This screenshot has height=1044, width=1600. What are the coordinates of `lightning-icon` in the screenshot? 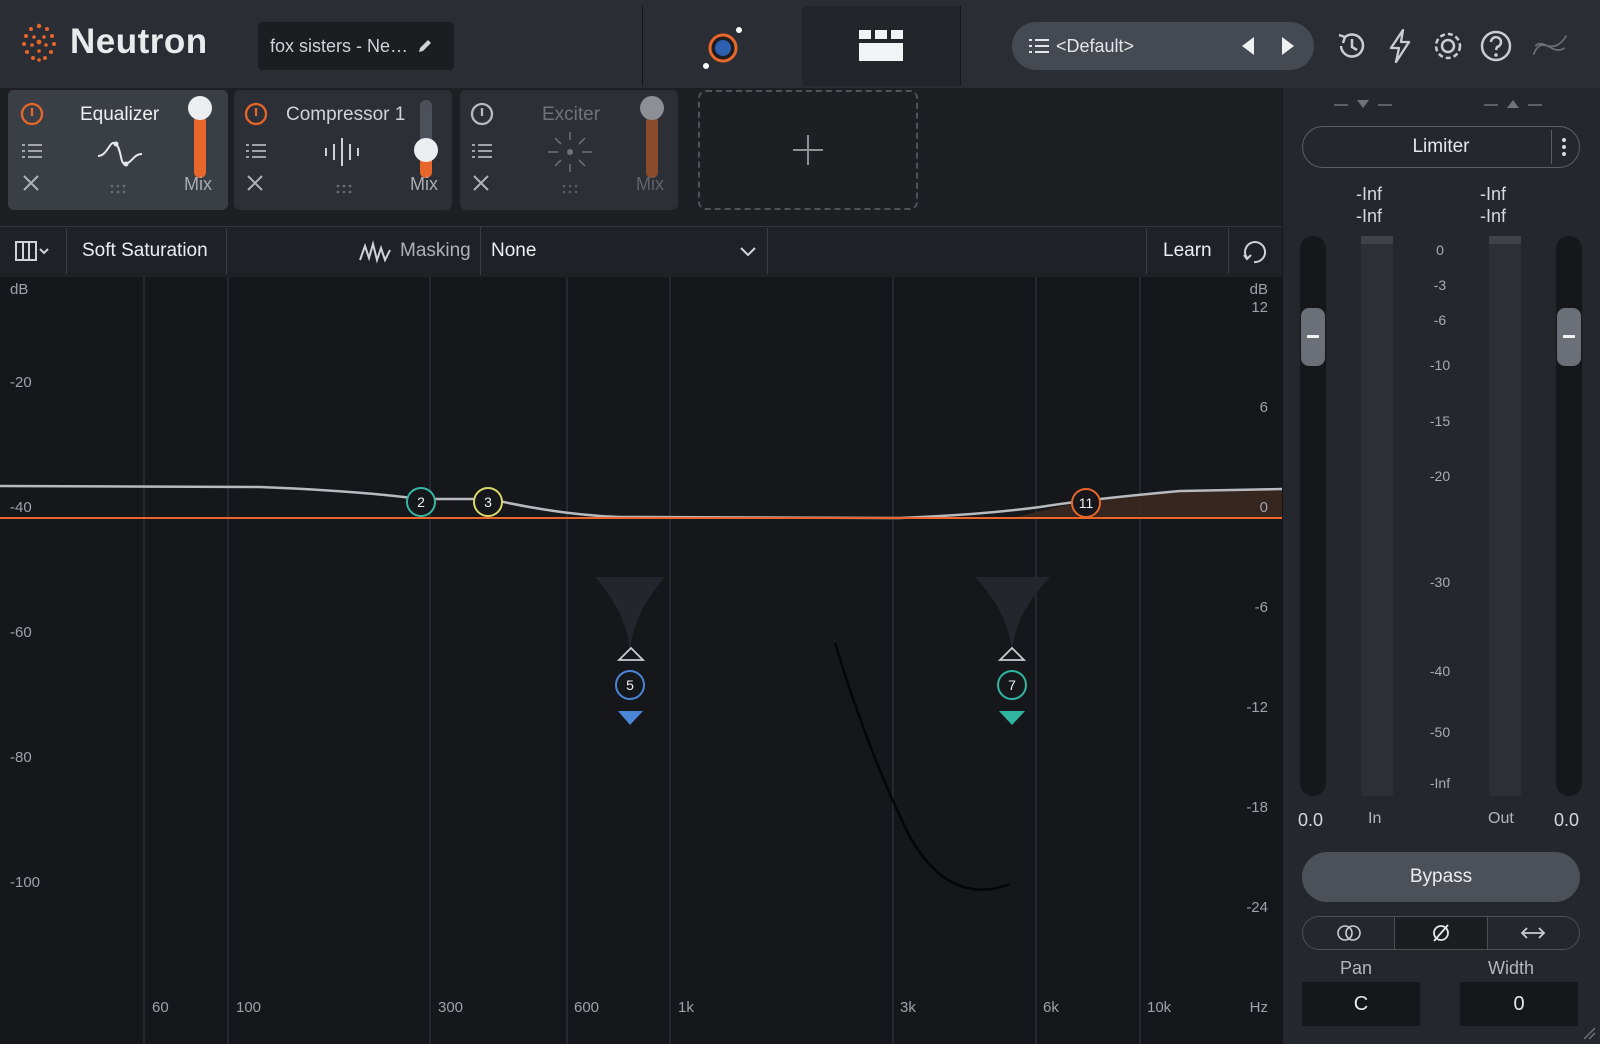 It's located at (1400, 46).